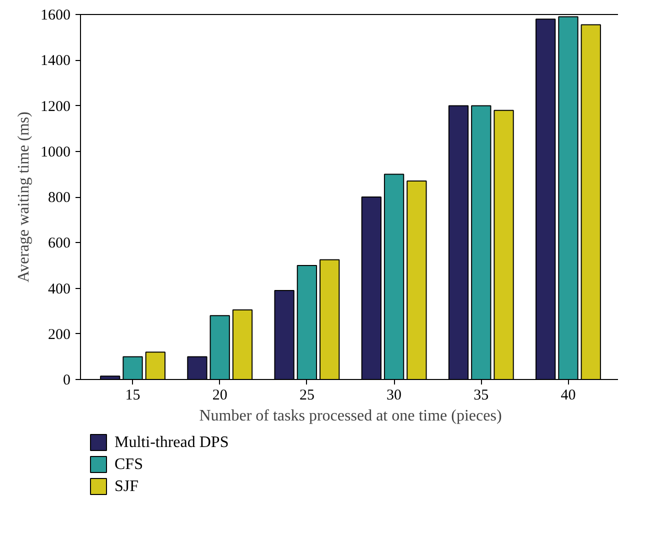 The height and width of the screenshot is (544, 655). I want to click on legend-label: CFS, so click(128, 464).